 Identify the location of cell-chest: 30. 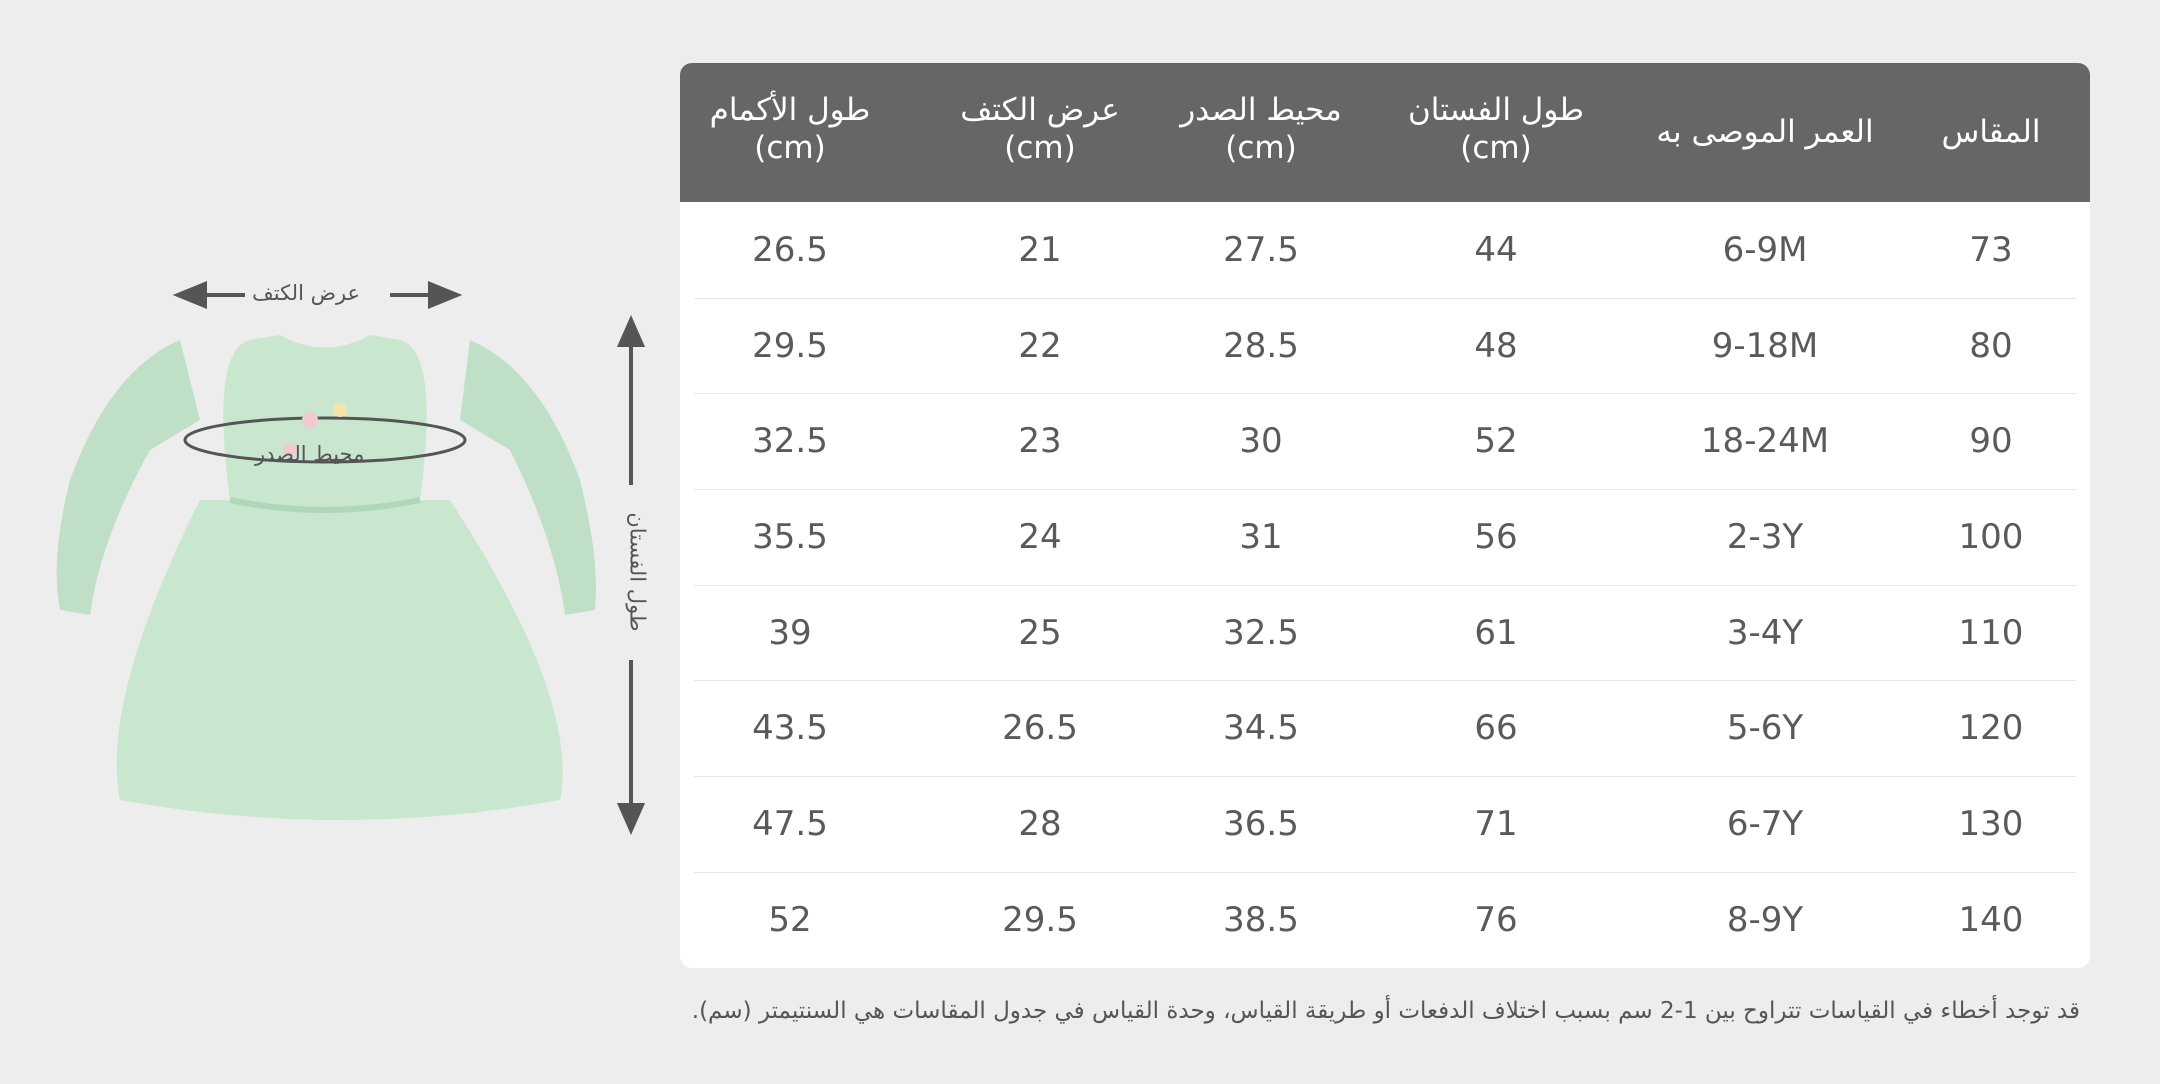
(1261, 441).